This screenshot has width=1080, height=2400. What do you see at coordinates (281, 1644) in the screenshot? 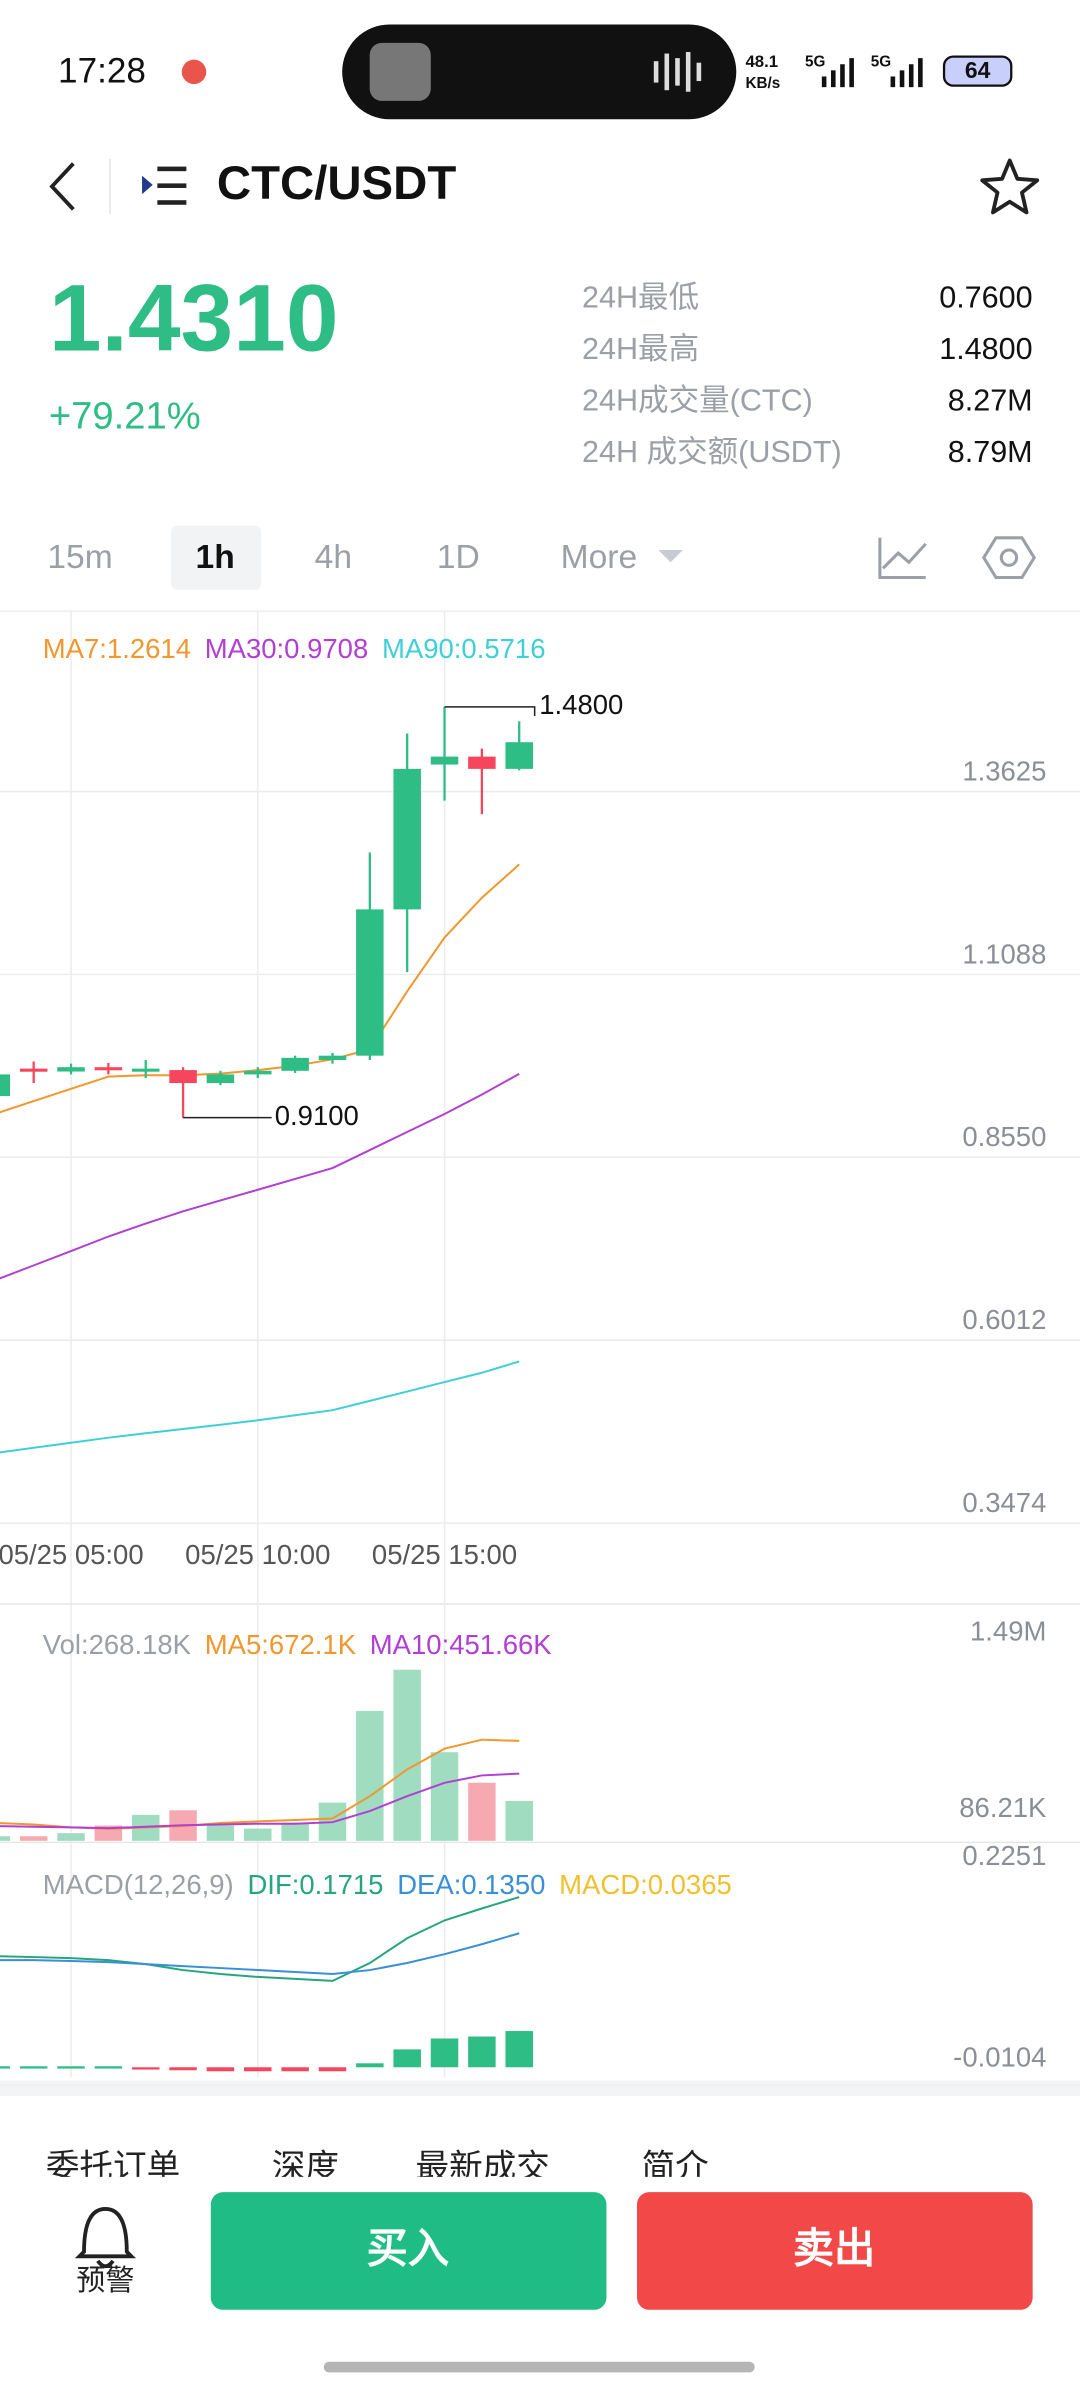
I see `legend-entry: MA5:672.1K` at bounding box center [281, 1644].